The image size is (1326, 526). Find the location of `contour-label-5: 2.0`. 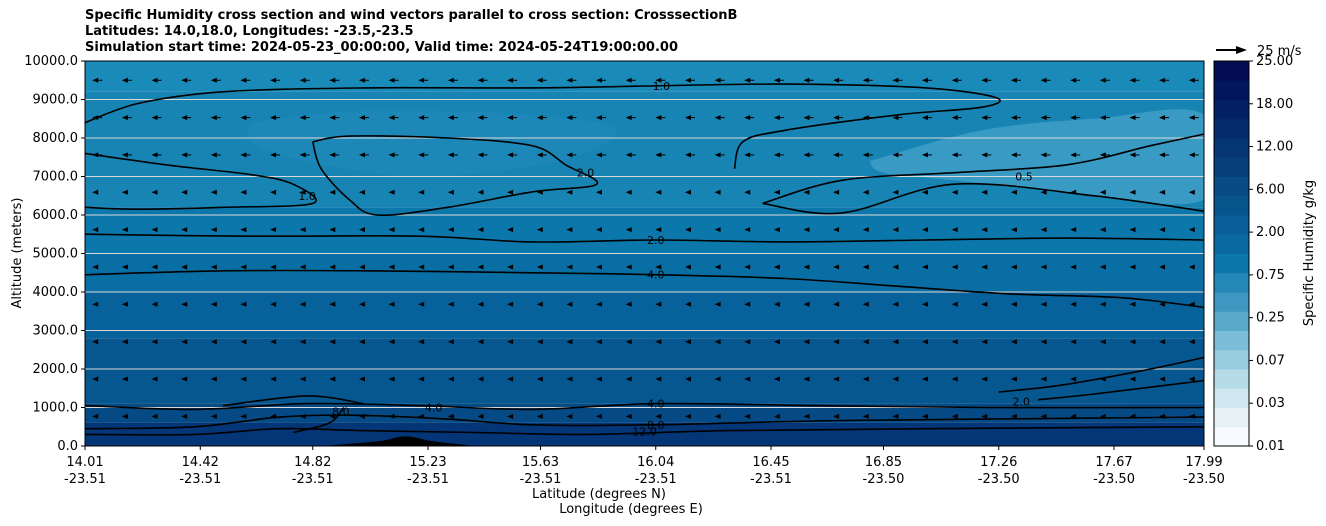

contour-label-5: 2.0 is located at coordinates (656, 240).